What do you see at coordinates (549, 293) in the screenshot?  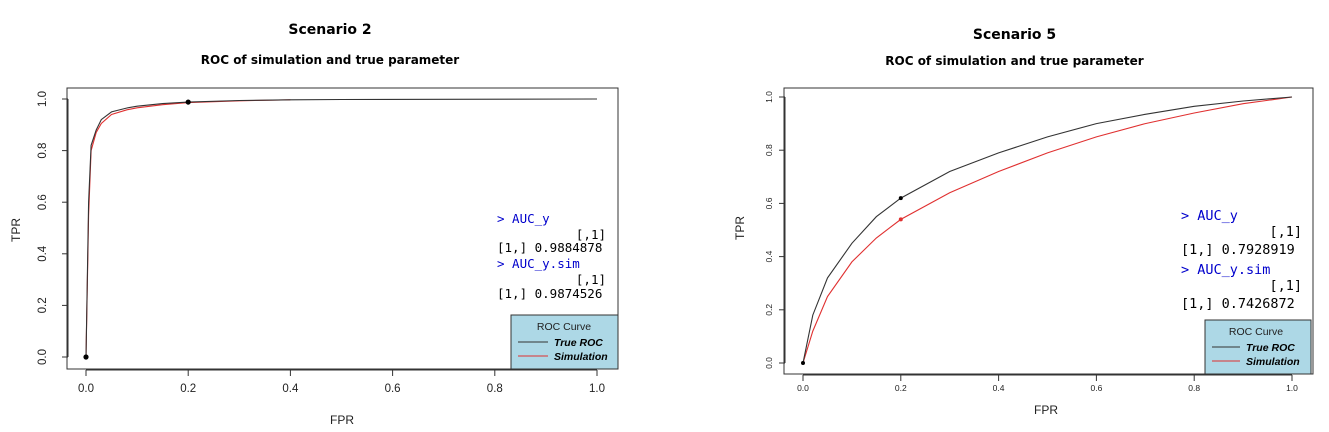 I see `console-line: [1,] 0.9874526` at bounding box center [549, 293].